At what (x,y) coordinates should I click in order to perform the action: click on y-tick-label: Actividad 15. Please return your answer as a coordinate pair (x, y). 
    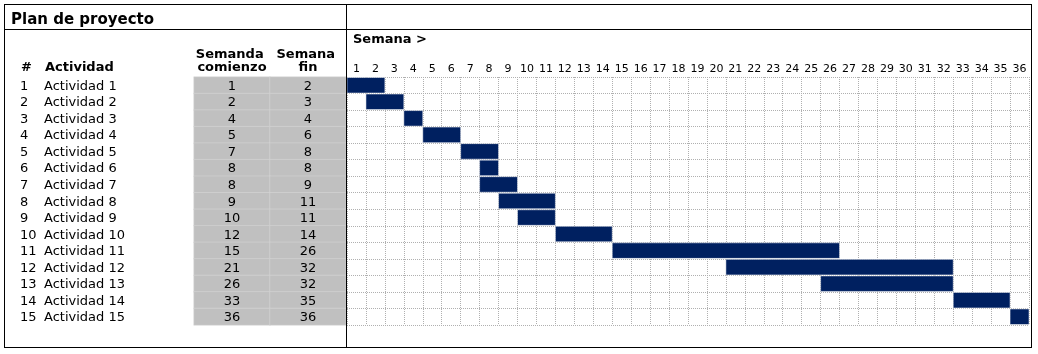
    Looking at the image, I should click on (84, 317).